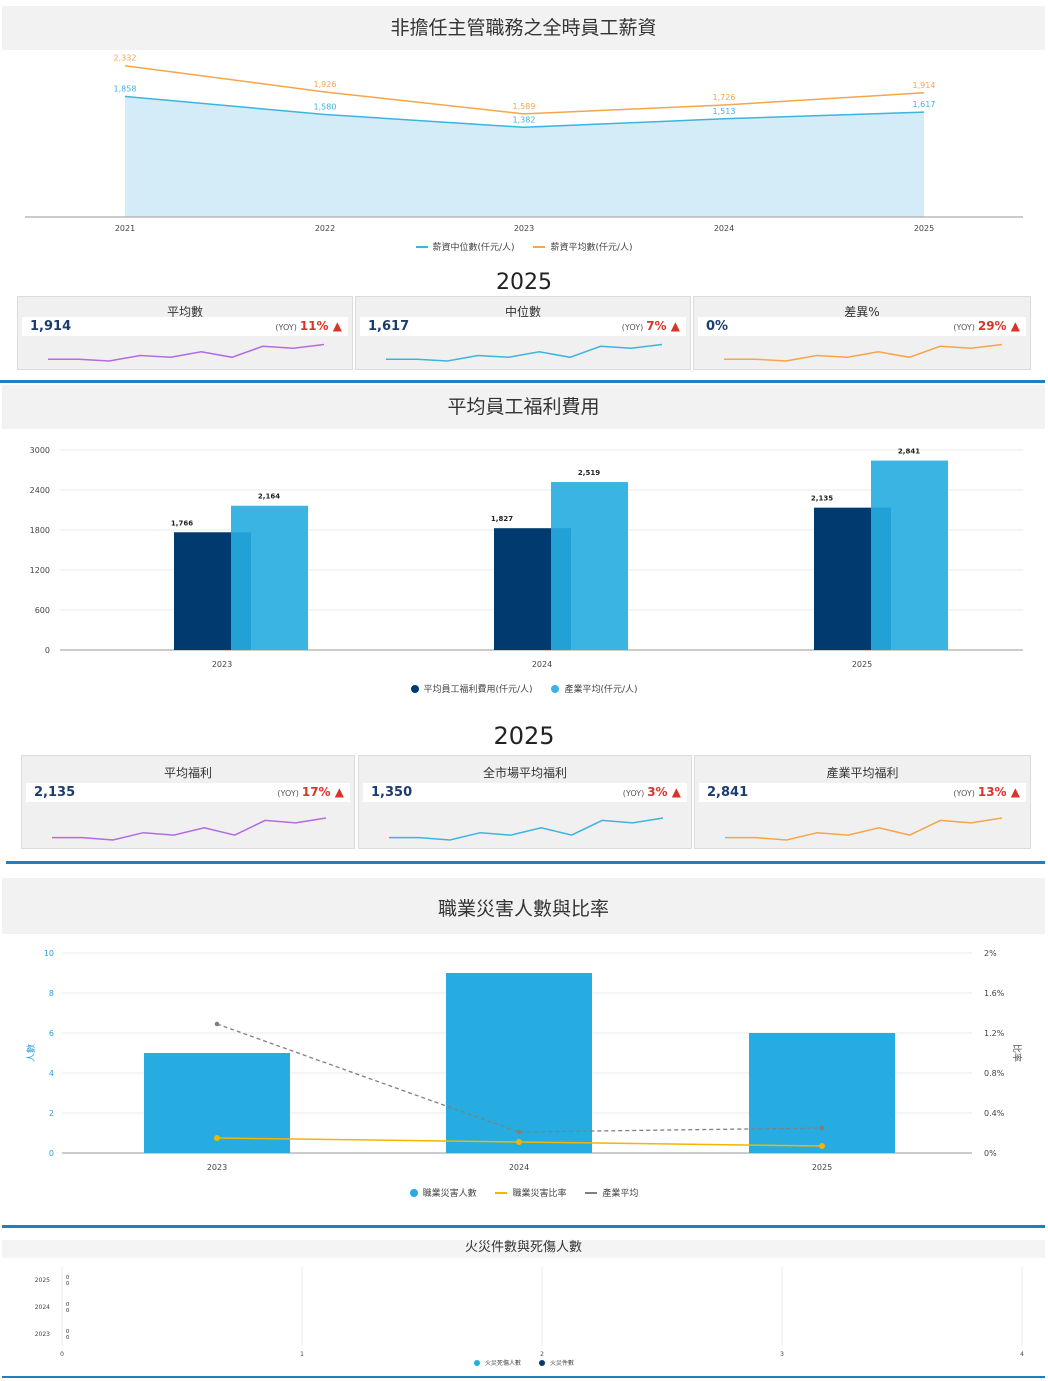 Image resolution: width=1048 pixels, height=1381 pixels. I want to click on kpi-title: 平均福利, so click(187, 773).